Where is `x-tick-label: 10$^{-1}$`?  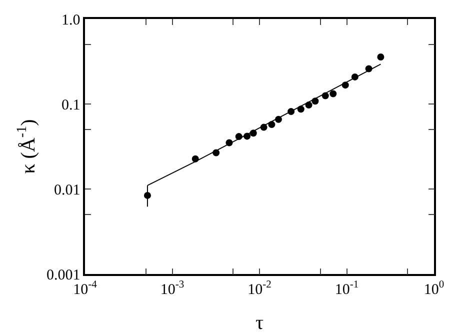
x-tick-label: 10$^{-1}$ is located at coordinates (346, 288).